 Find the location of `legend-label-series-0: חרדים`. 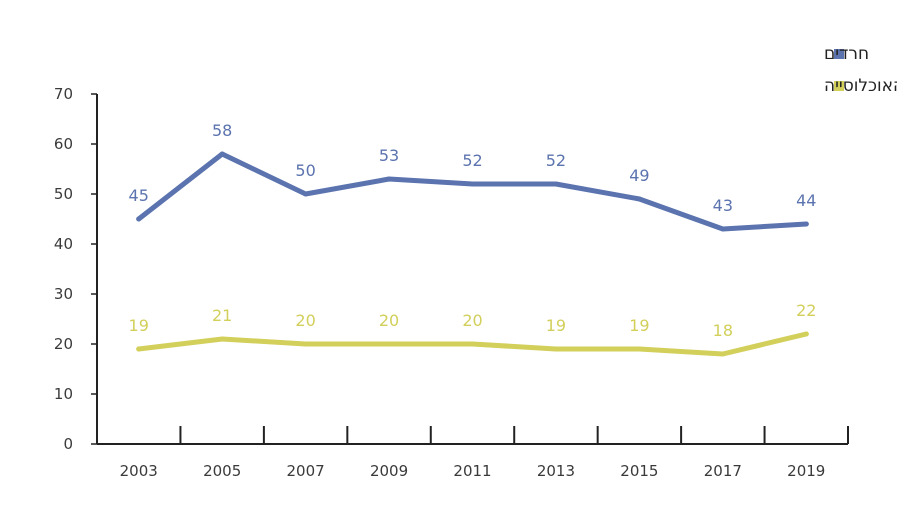

legend-label-series-0: חרדים is located at coordinates (846, 54).